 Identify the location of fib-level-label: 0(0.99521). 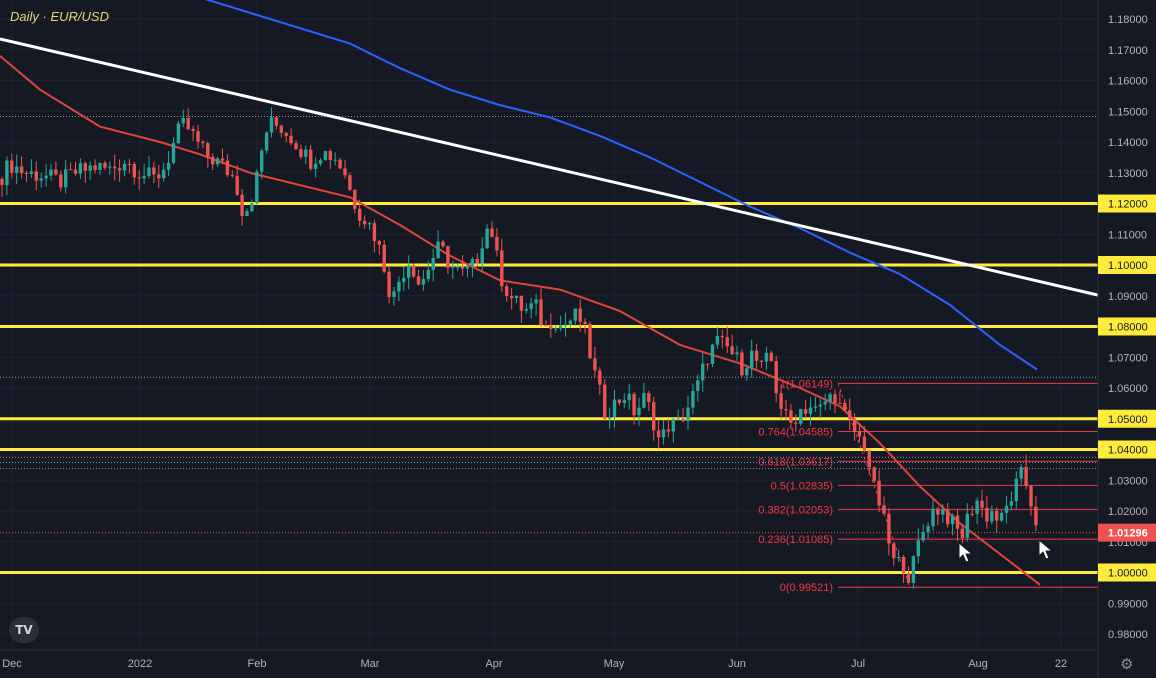
(806, 588).